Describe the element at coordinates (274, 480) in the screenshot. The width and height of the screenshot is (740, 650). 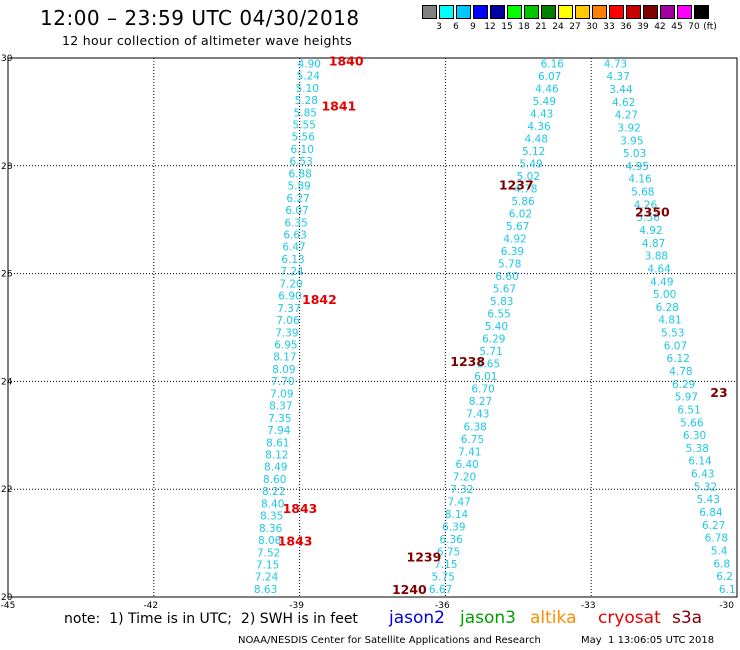
I see `swh-value-label: 8.60` at that location.